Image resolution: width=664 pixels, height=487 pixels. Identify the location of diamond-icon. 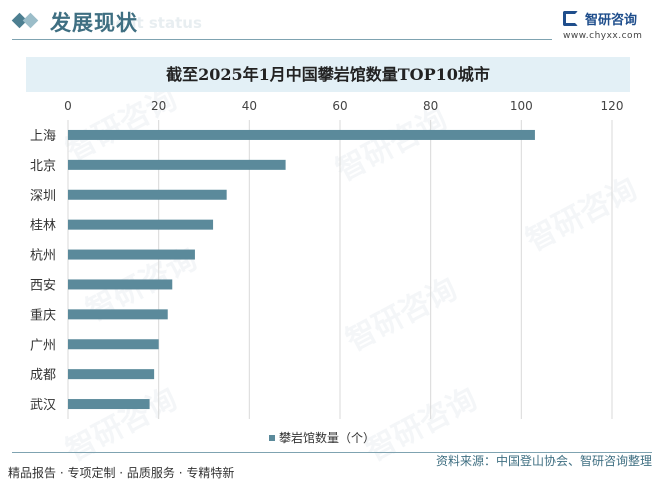
(30, 20).